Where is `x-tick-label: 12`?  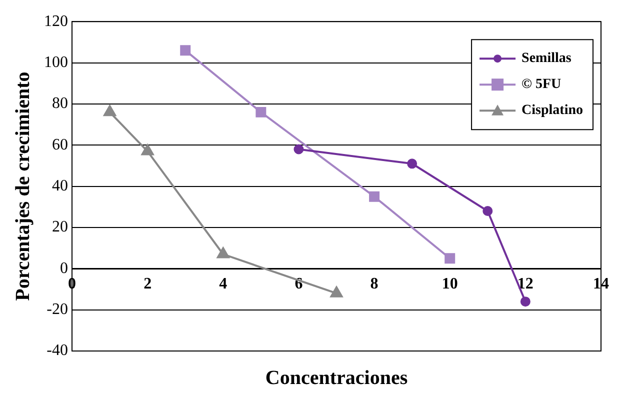
x-tick-label: 12 is located at coordinates (525, 283).